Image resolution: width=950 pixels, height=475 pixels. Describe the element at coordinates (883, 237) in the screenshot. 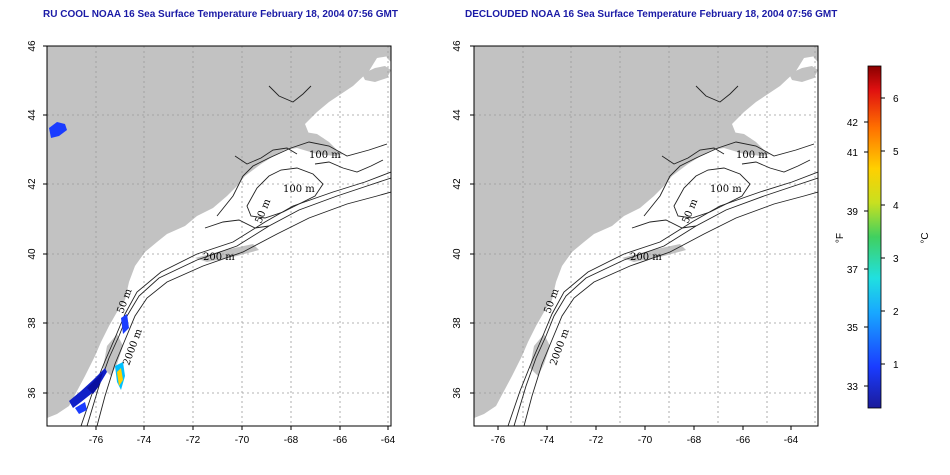

I see `colorbar: 33 35 37 39 41 42 1 2 3 4 5 6 °F °C` at that location.